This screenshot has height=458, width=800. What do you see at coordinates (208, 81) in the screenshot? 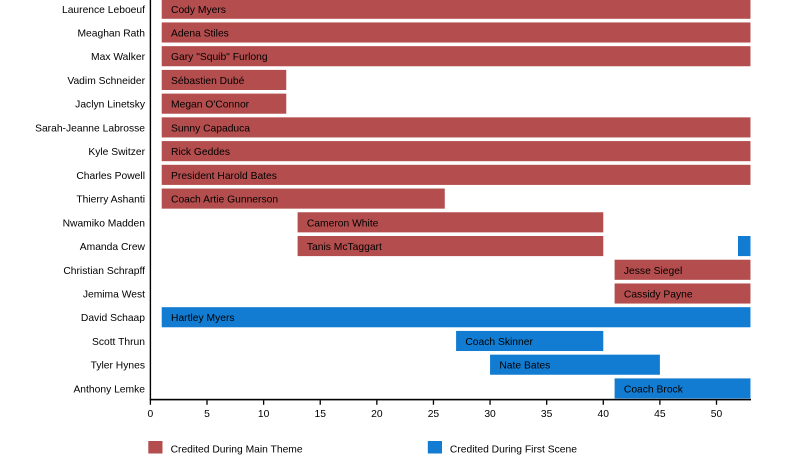
I see `svg-text: Sébastien Dubé` at bounding box center [208, 81].